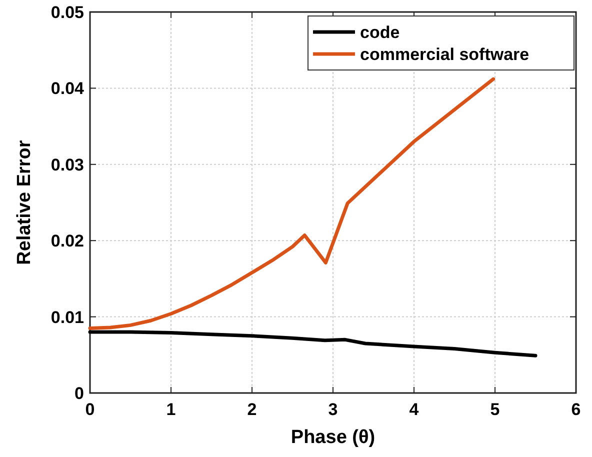  I want to click on x-tick-label: 3, so click(333, 409).